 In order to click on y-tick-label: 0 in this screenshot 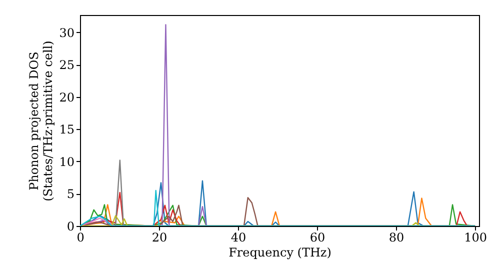, I will do `click(70, 227)`.